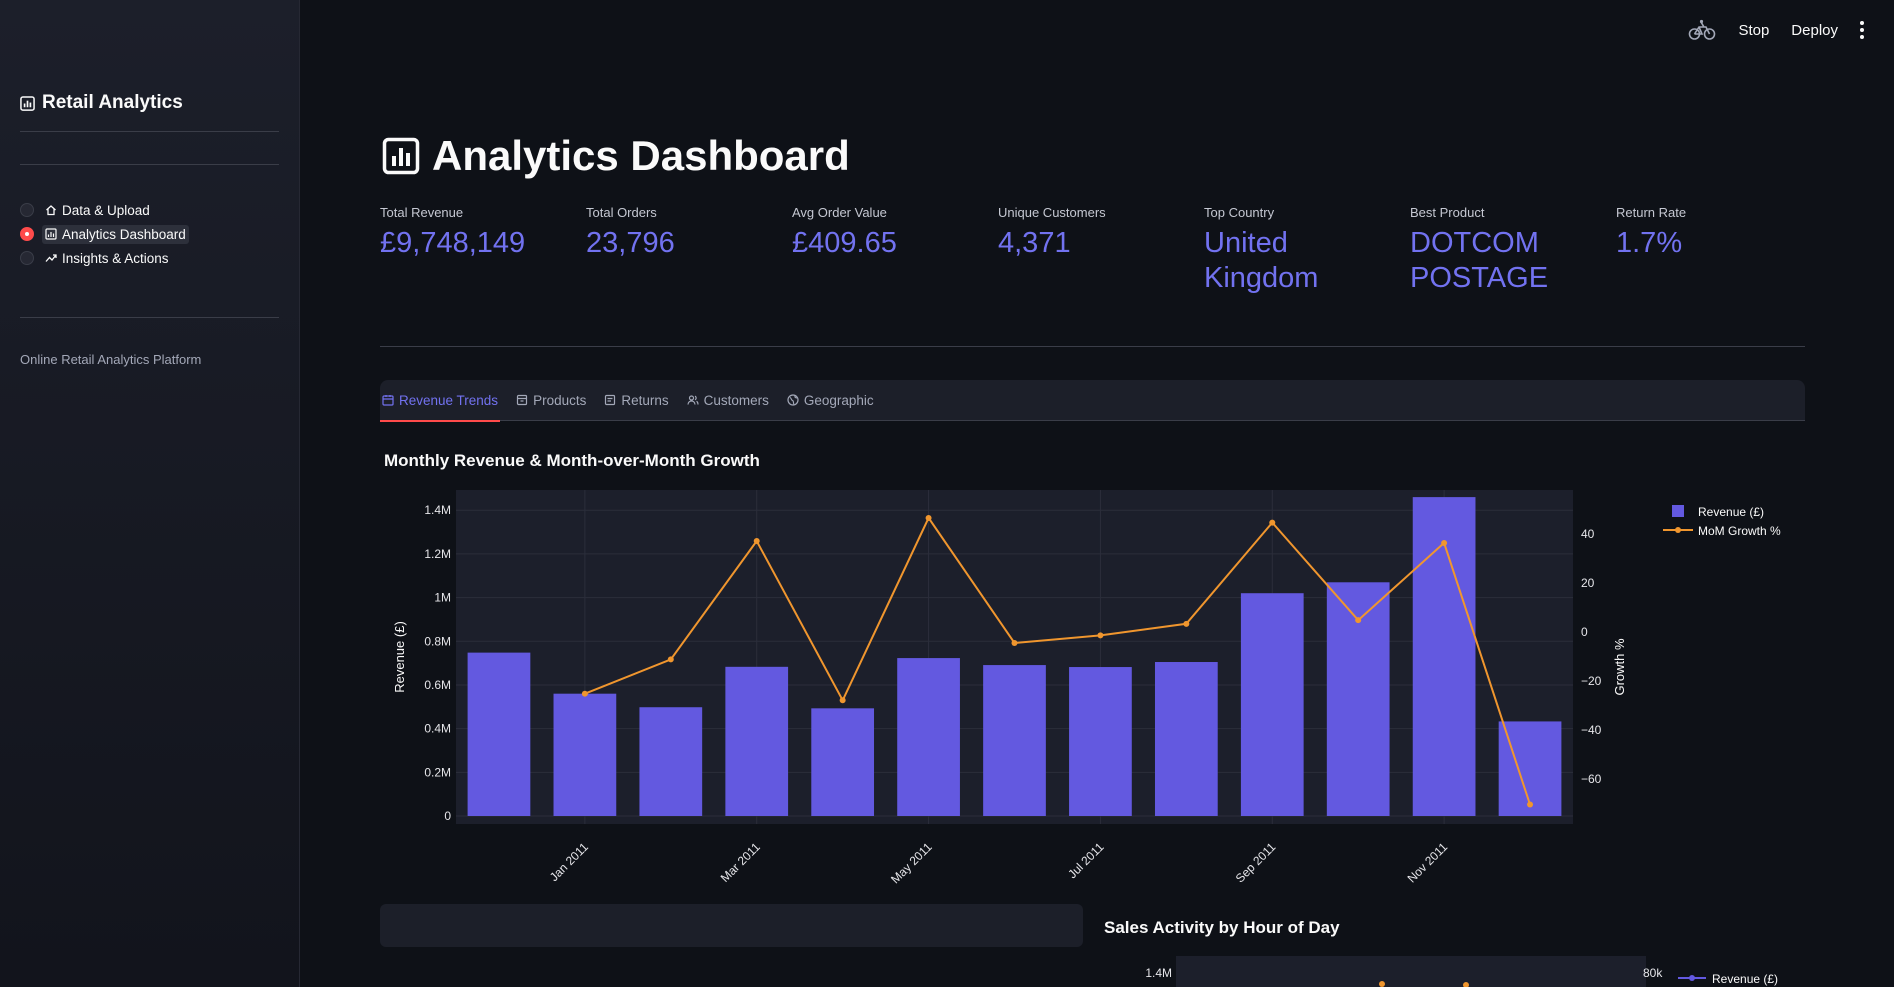 The width and height of the screenshot is (1894, 987). I want to click on metric-top-country: Top Country United Kingdom, so click(1307, 250).